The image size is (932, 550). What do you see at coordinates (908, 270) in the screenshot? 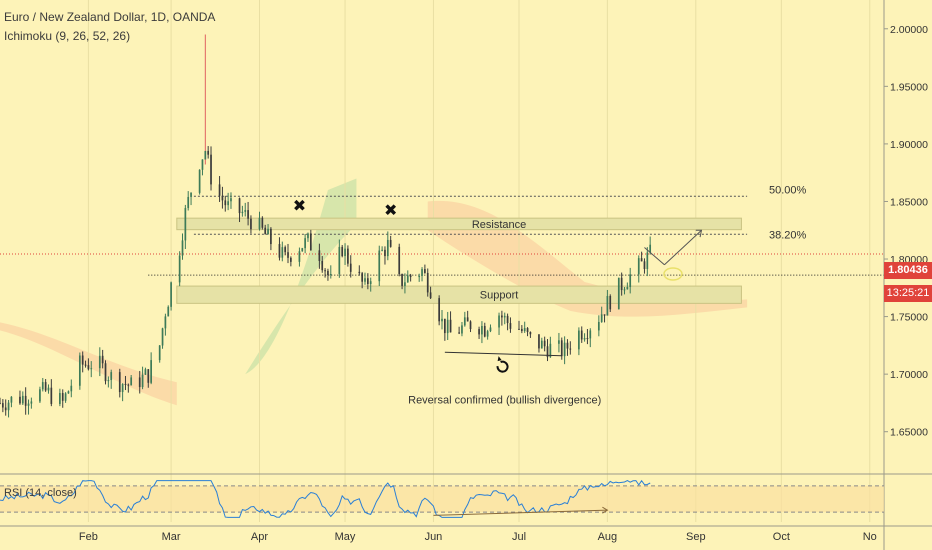
I see `last-price-badge: 1.80436` at bounding box center [908, 270].